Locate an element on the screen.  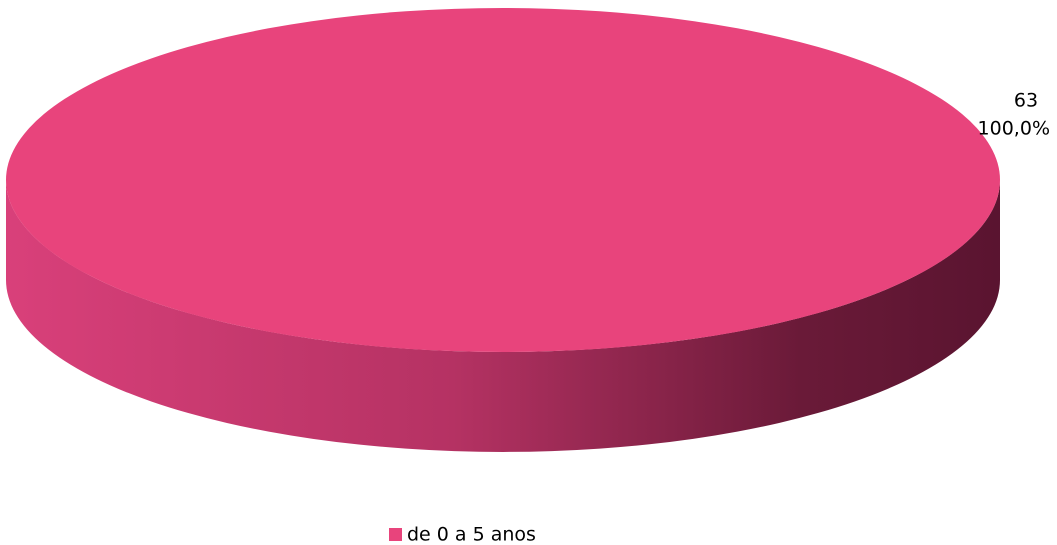
data-label: 63 is located at coordinates (1026, 101).